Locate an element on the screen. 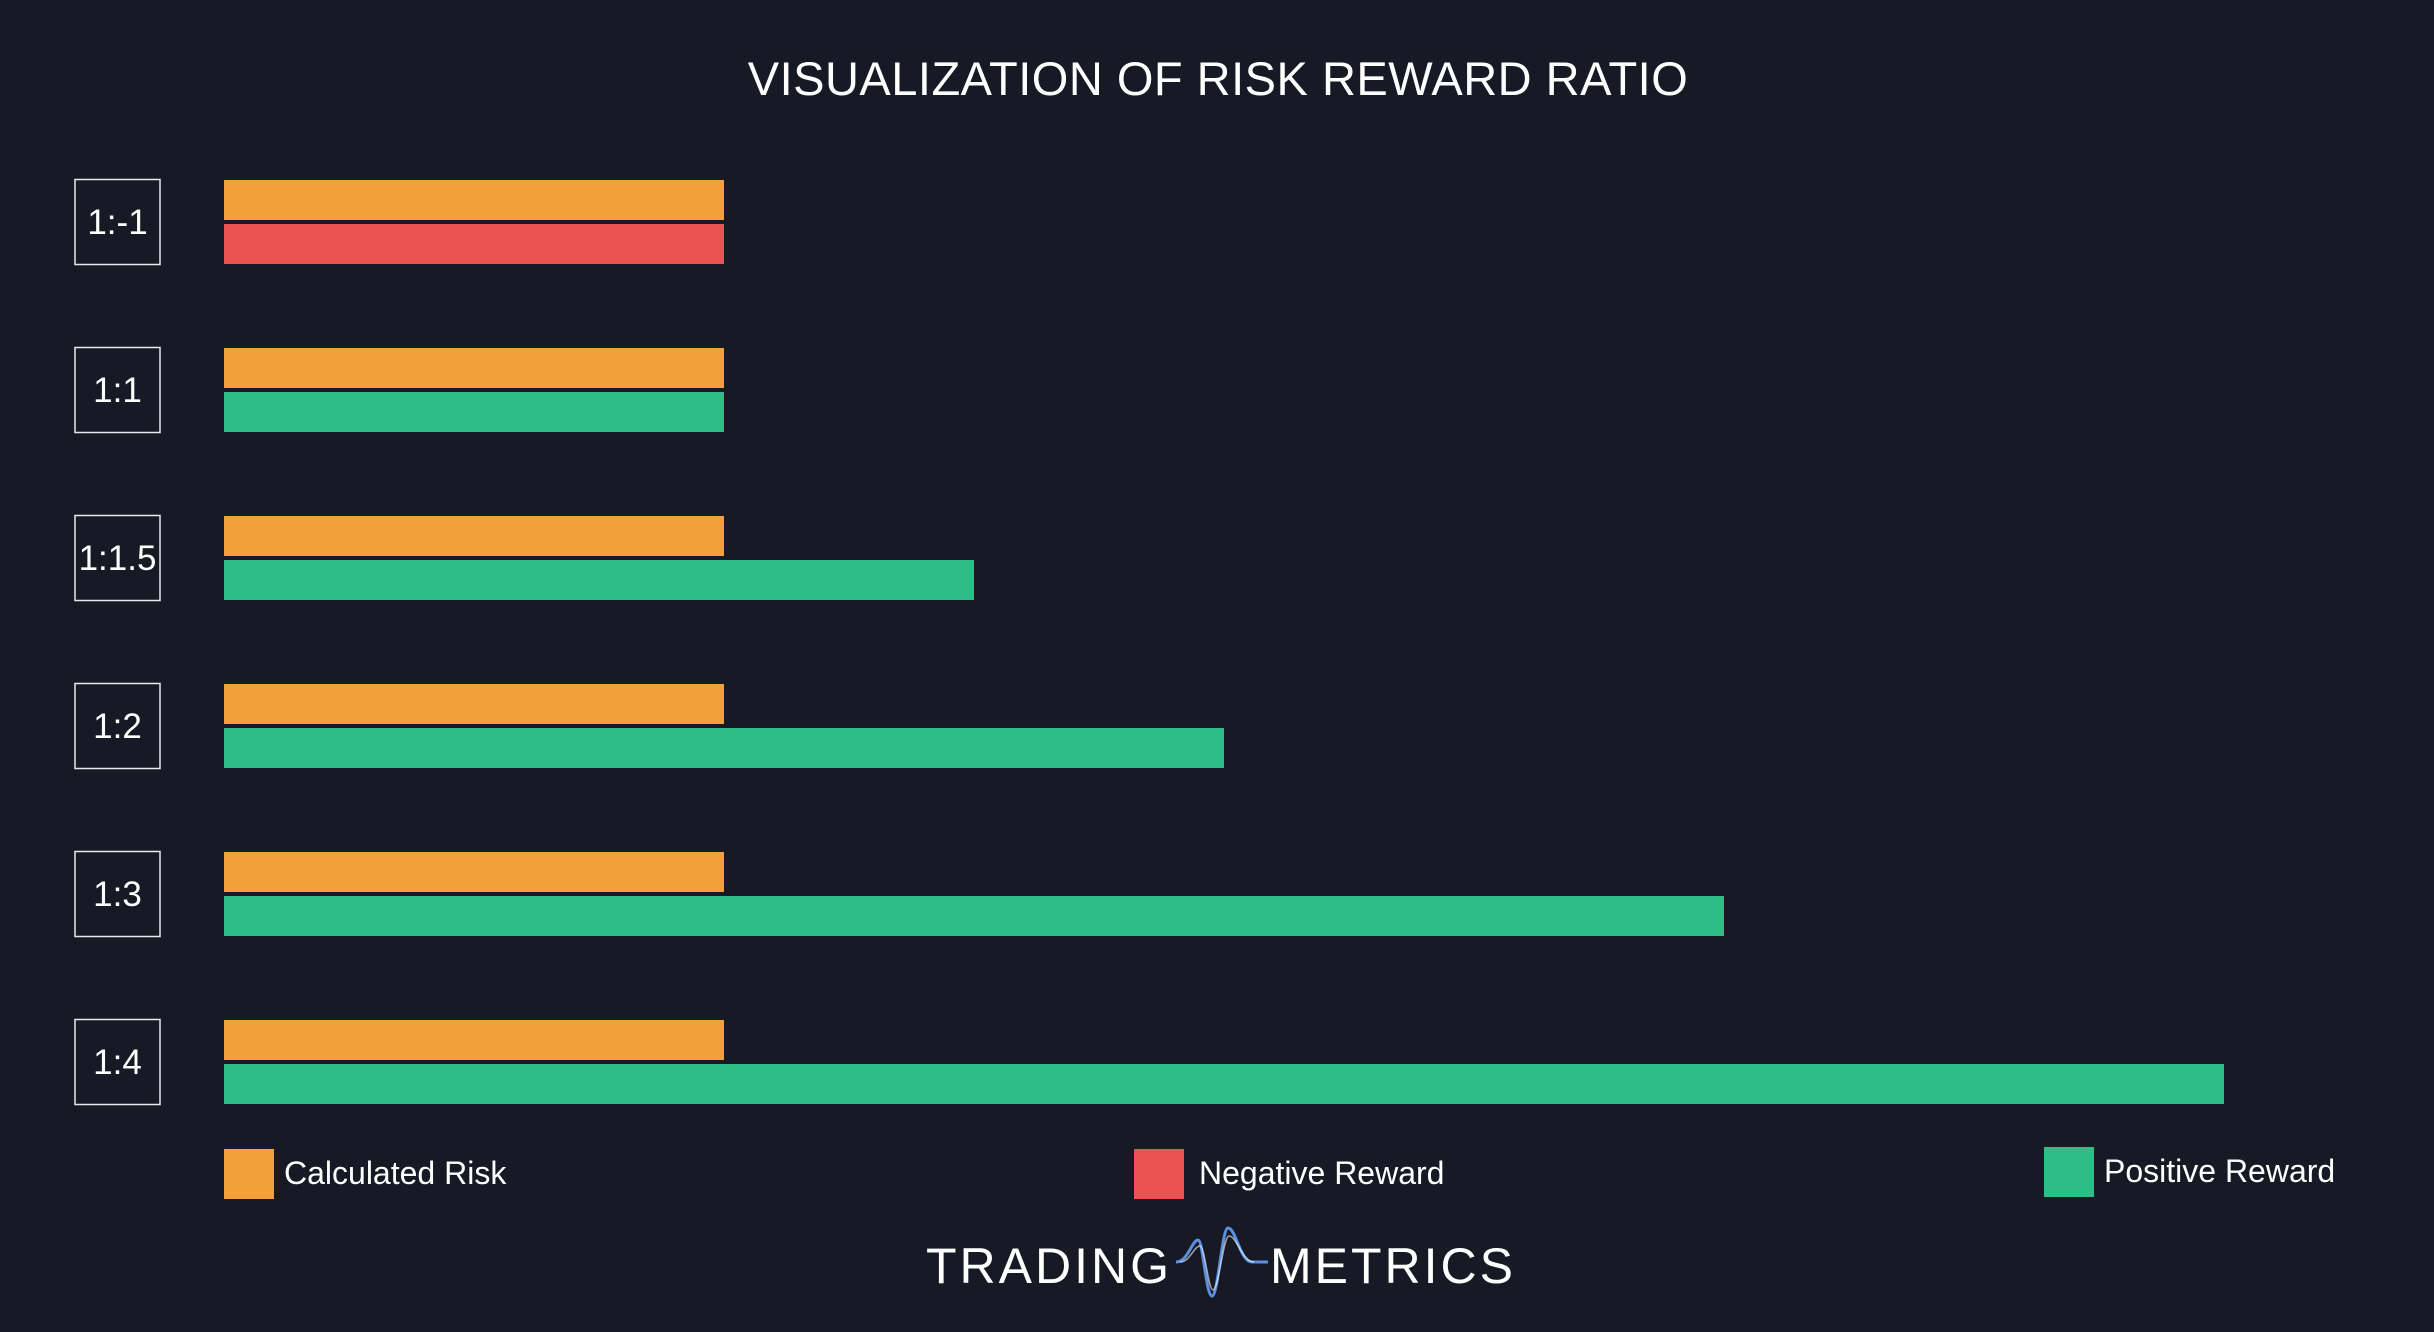  legend-item: Negative Reward is located at coordinates (1289, 1174).